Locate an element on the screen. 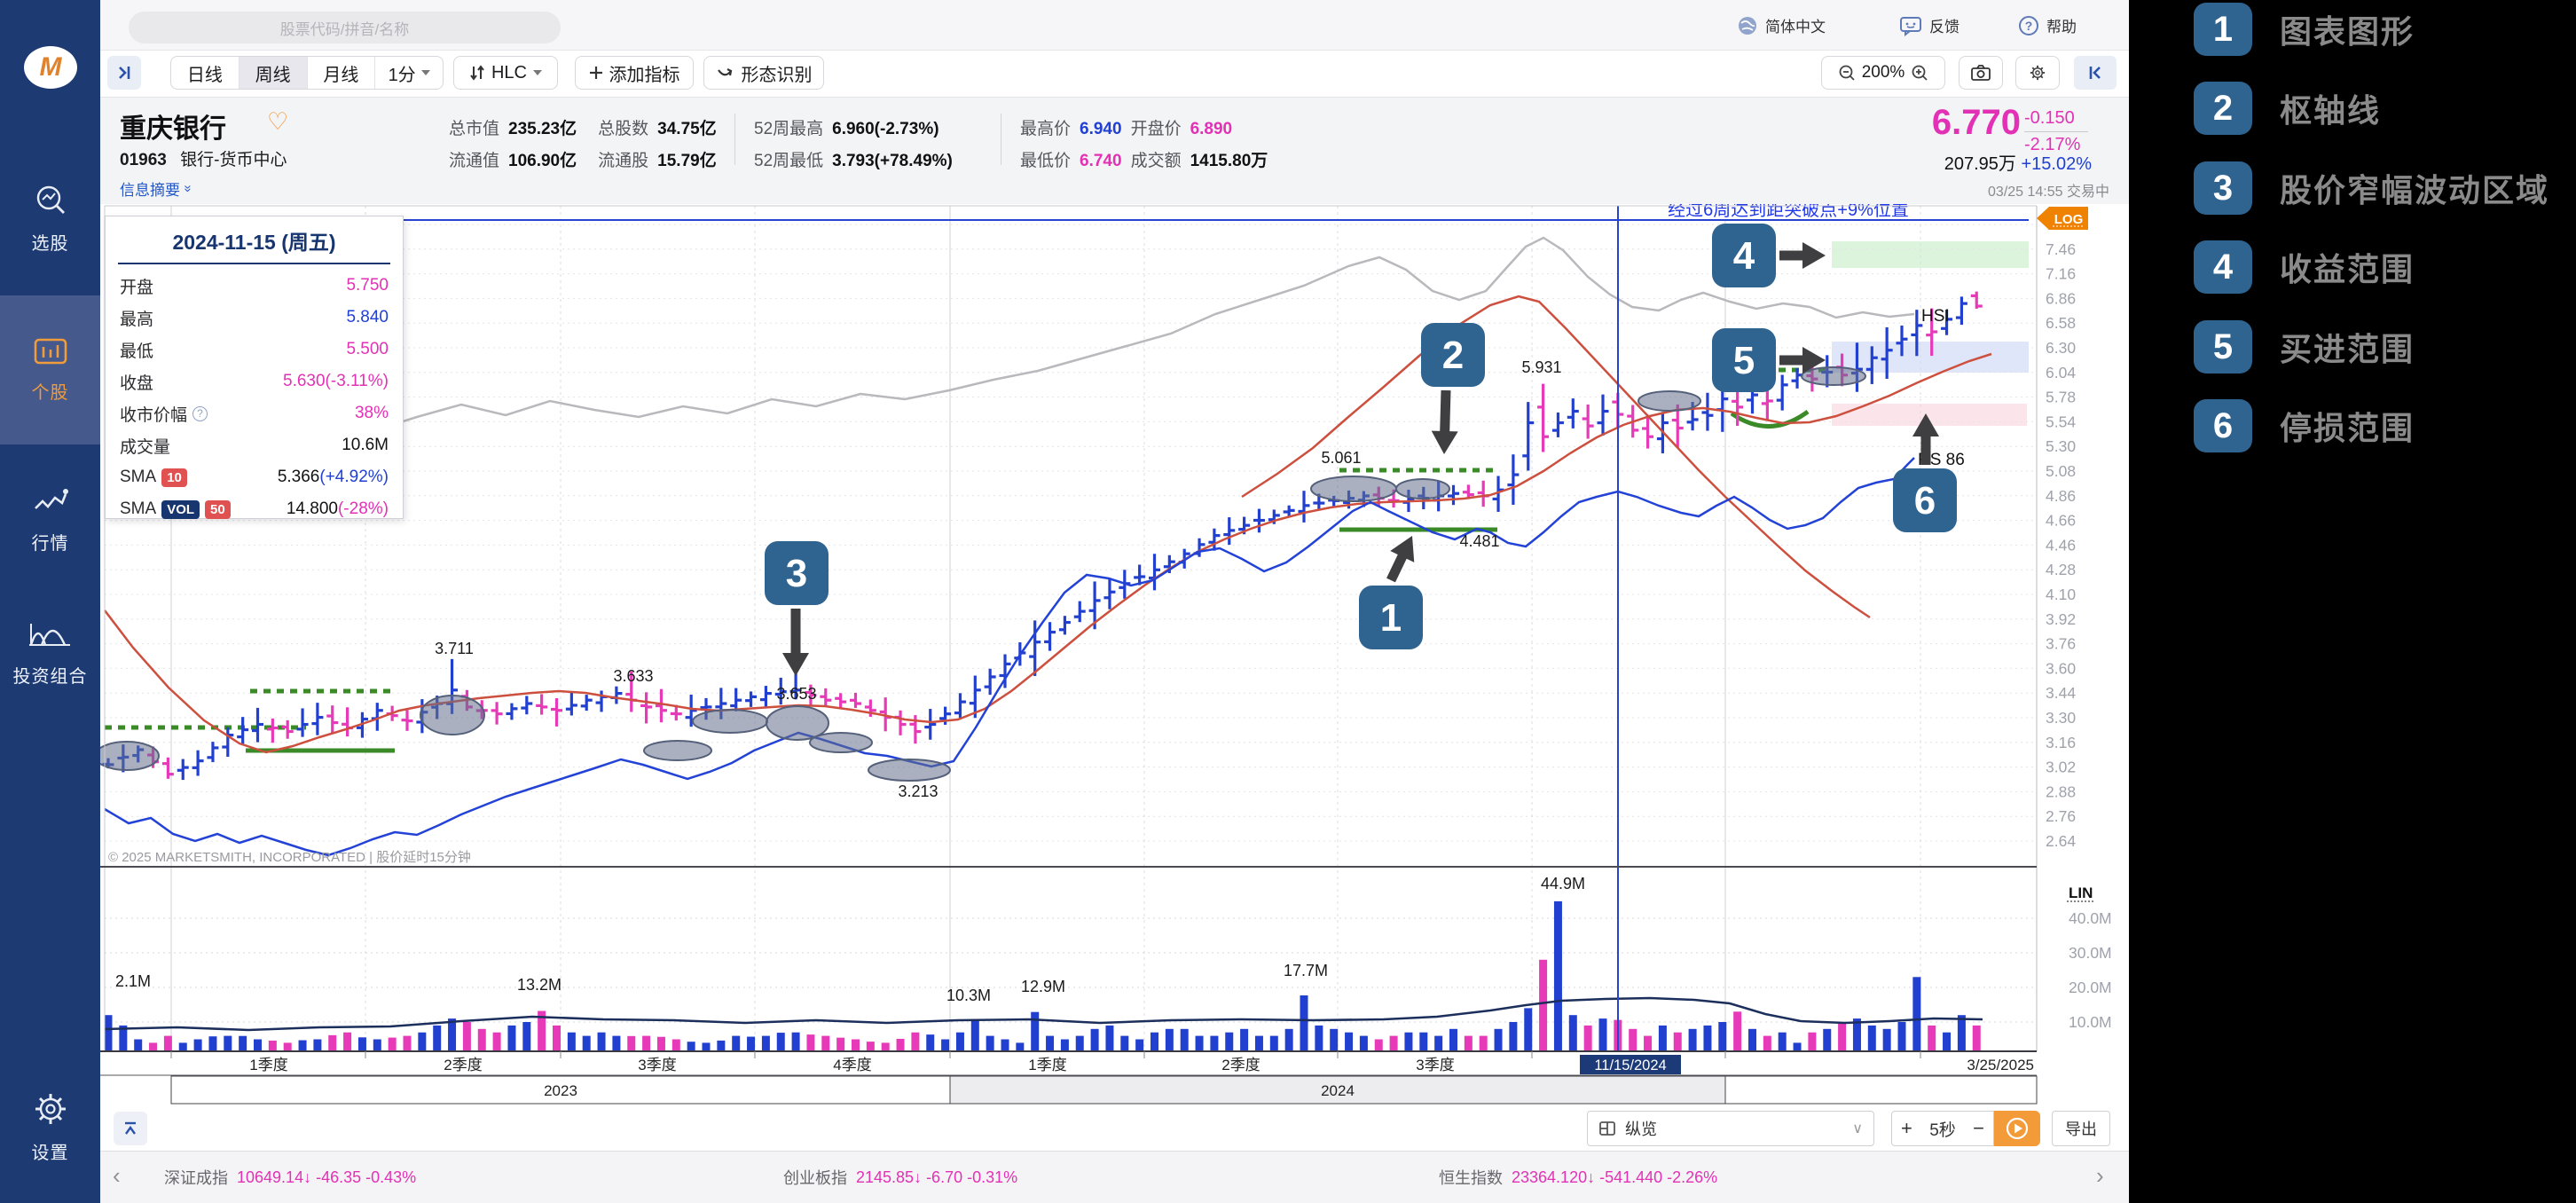  chart-style-dropdown: HLC is located at coordinates (505, 73).